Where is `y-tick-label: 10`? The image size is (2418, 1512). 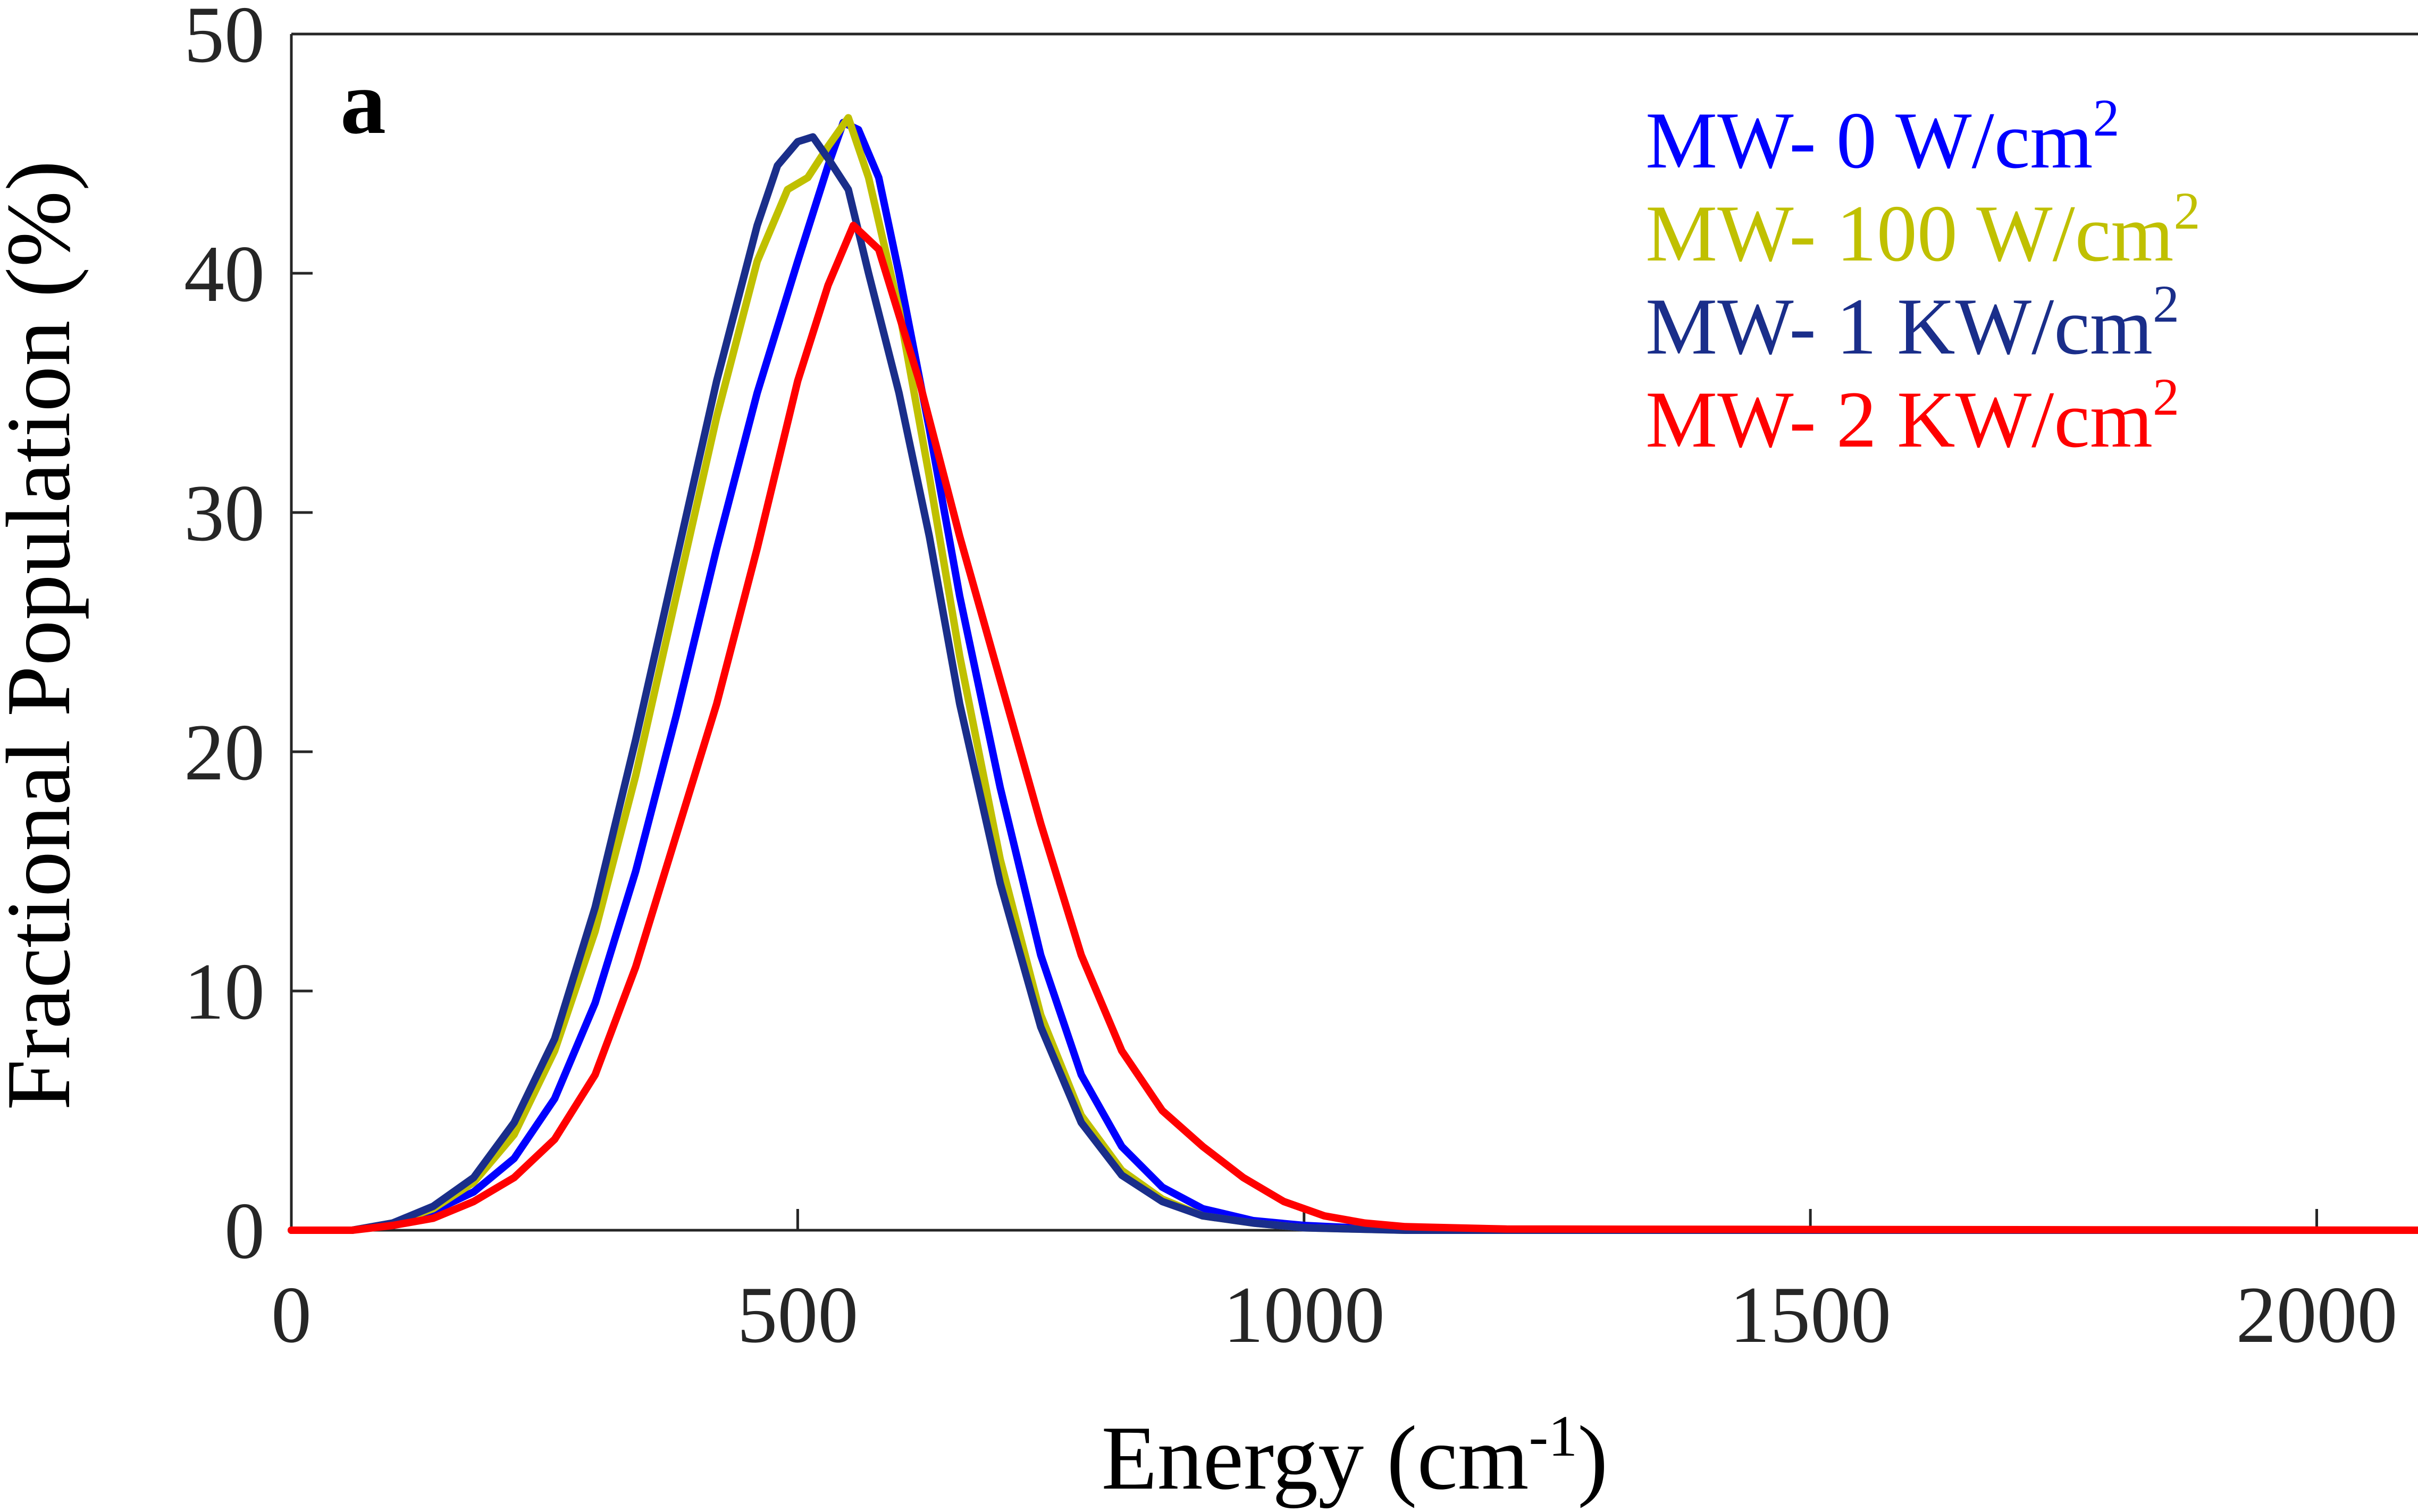 y-tick-label: 10 is located at coordinates (224, 991).